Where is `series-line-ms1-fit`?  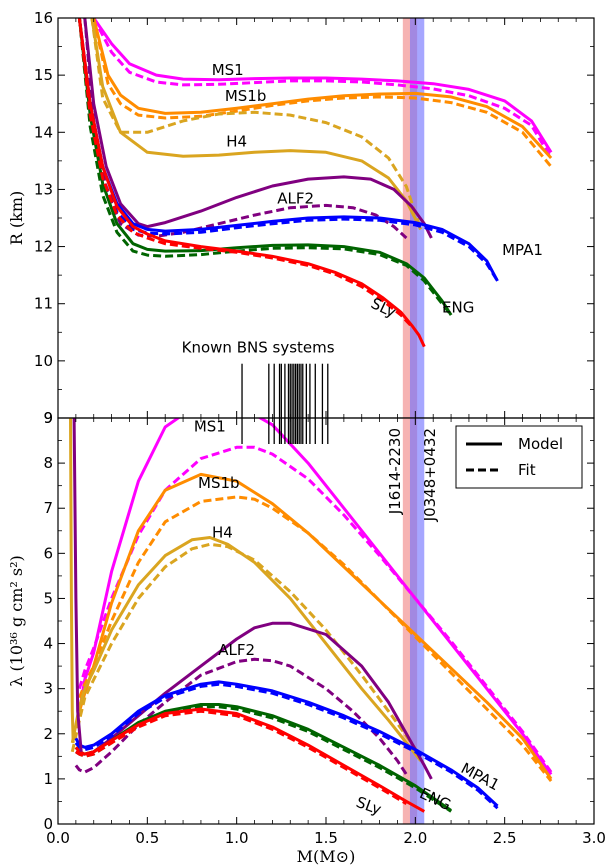
series-line-ms1-fit is located at coordinates (322, 88).